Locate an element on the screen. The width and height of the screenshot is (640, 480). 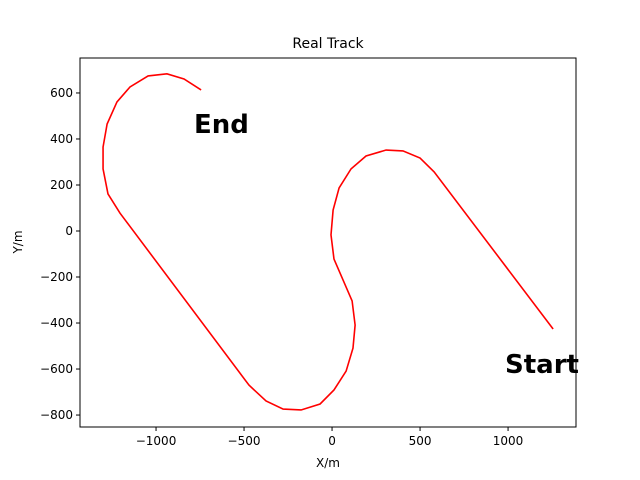
y-tick-label: 200 is located at coordinates (61, 185).